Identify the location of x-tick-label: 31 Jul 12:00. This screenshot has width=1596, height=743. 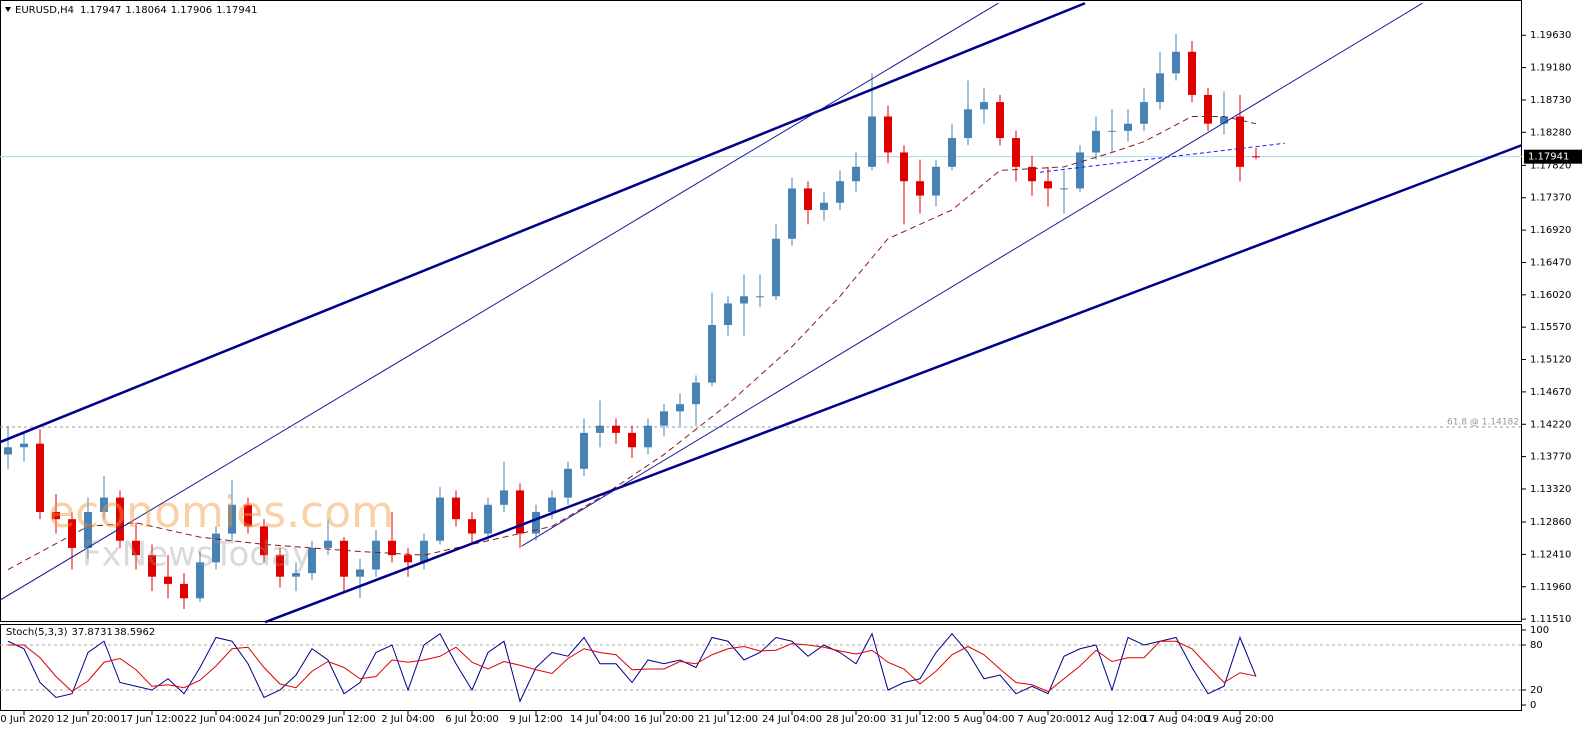
(920, 719).